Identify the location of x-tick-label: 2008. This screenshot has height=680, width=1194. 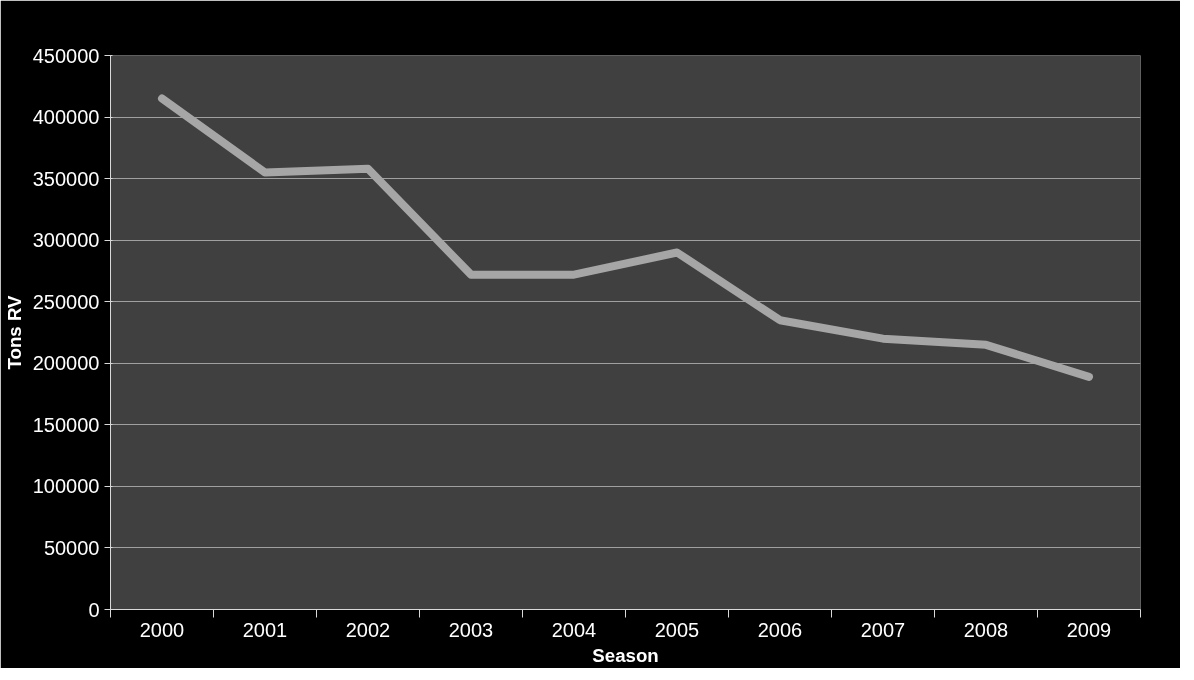
(986, 629).